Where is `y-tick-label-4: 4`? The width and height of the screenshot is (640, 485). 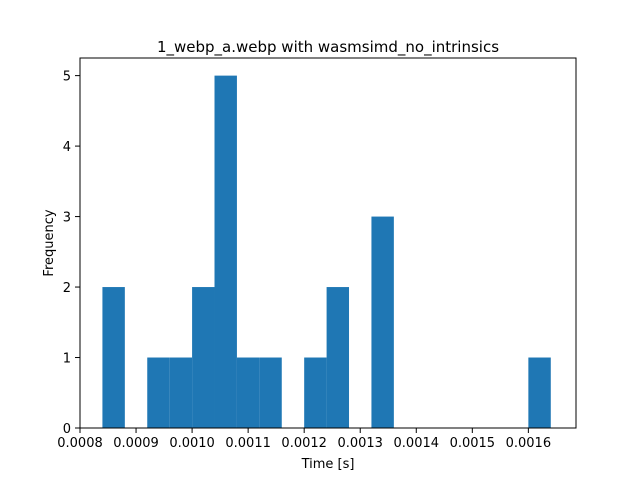 y-tick-label-4: 4 is located at coordinates (67, 147).